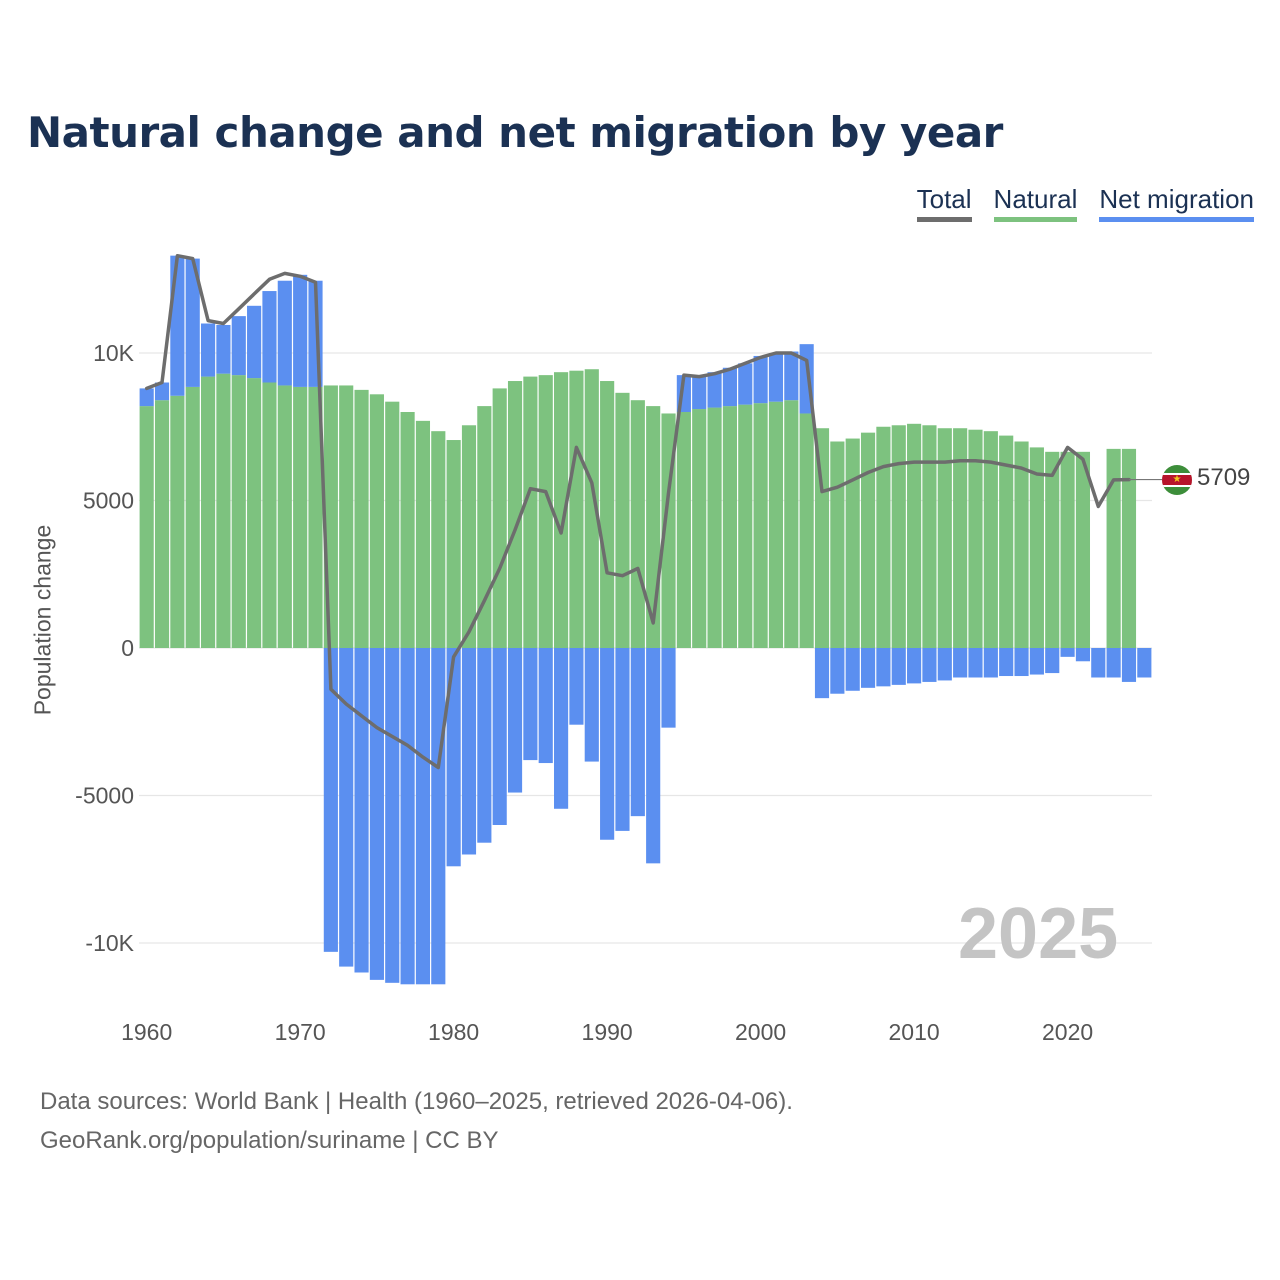  Describe the element at coordinates (453, 1032) in the screenshot. I see `x-tick-label: 1980` at that location.